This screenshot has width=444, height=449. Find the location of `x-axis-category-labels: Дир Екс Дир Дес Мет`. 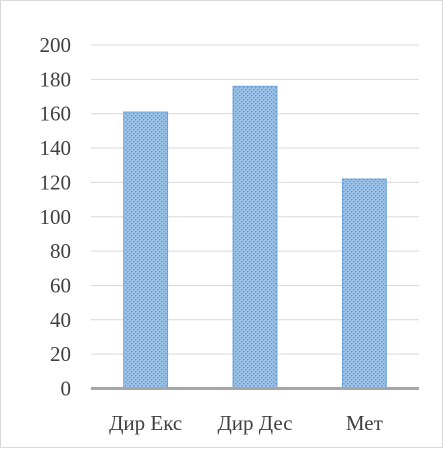

x-axis-category-labels: Дир Екс Дир Дес Мет is located at coordinates (246, 423).